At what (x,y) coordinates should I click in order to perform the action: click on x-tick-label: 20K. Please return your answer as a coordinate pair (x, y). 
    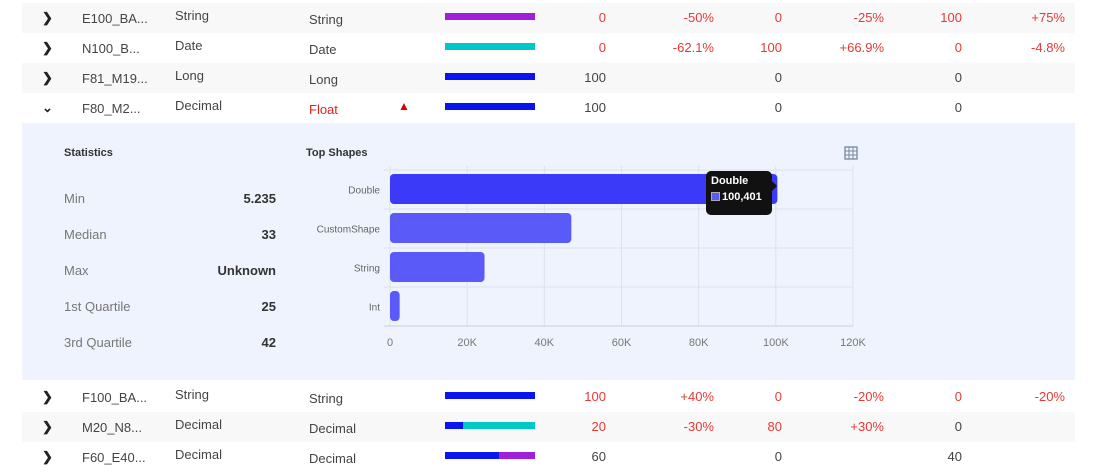
    Looking at the image, I should click on (467, 343).